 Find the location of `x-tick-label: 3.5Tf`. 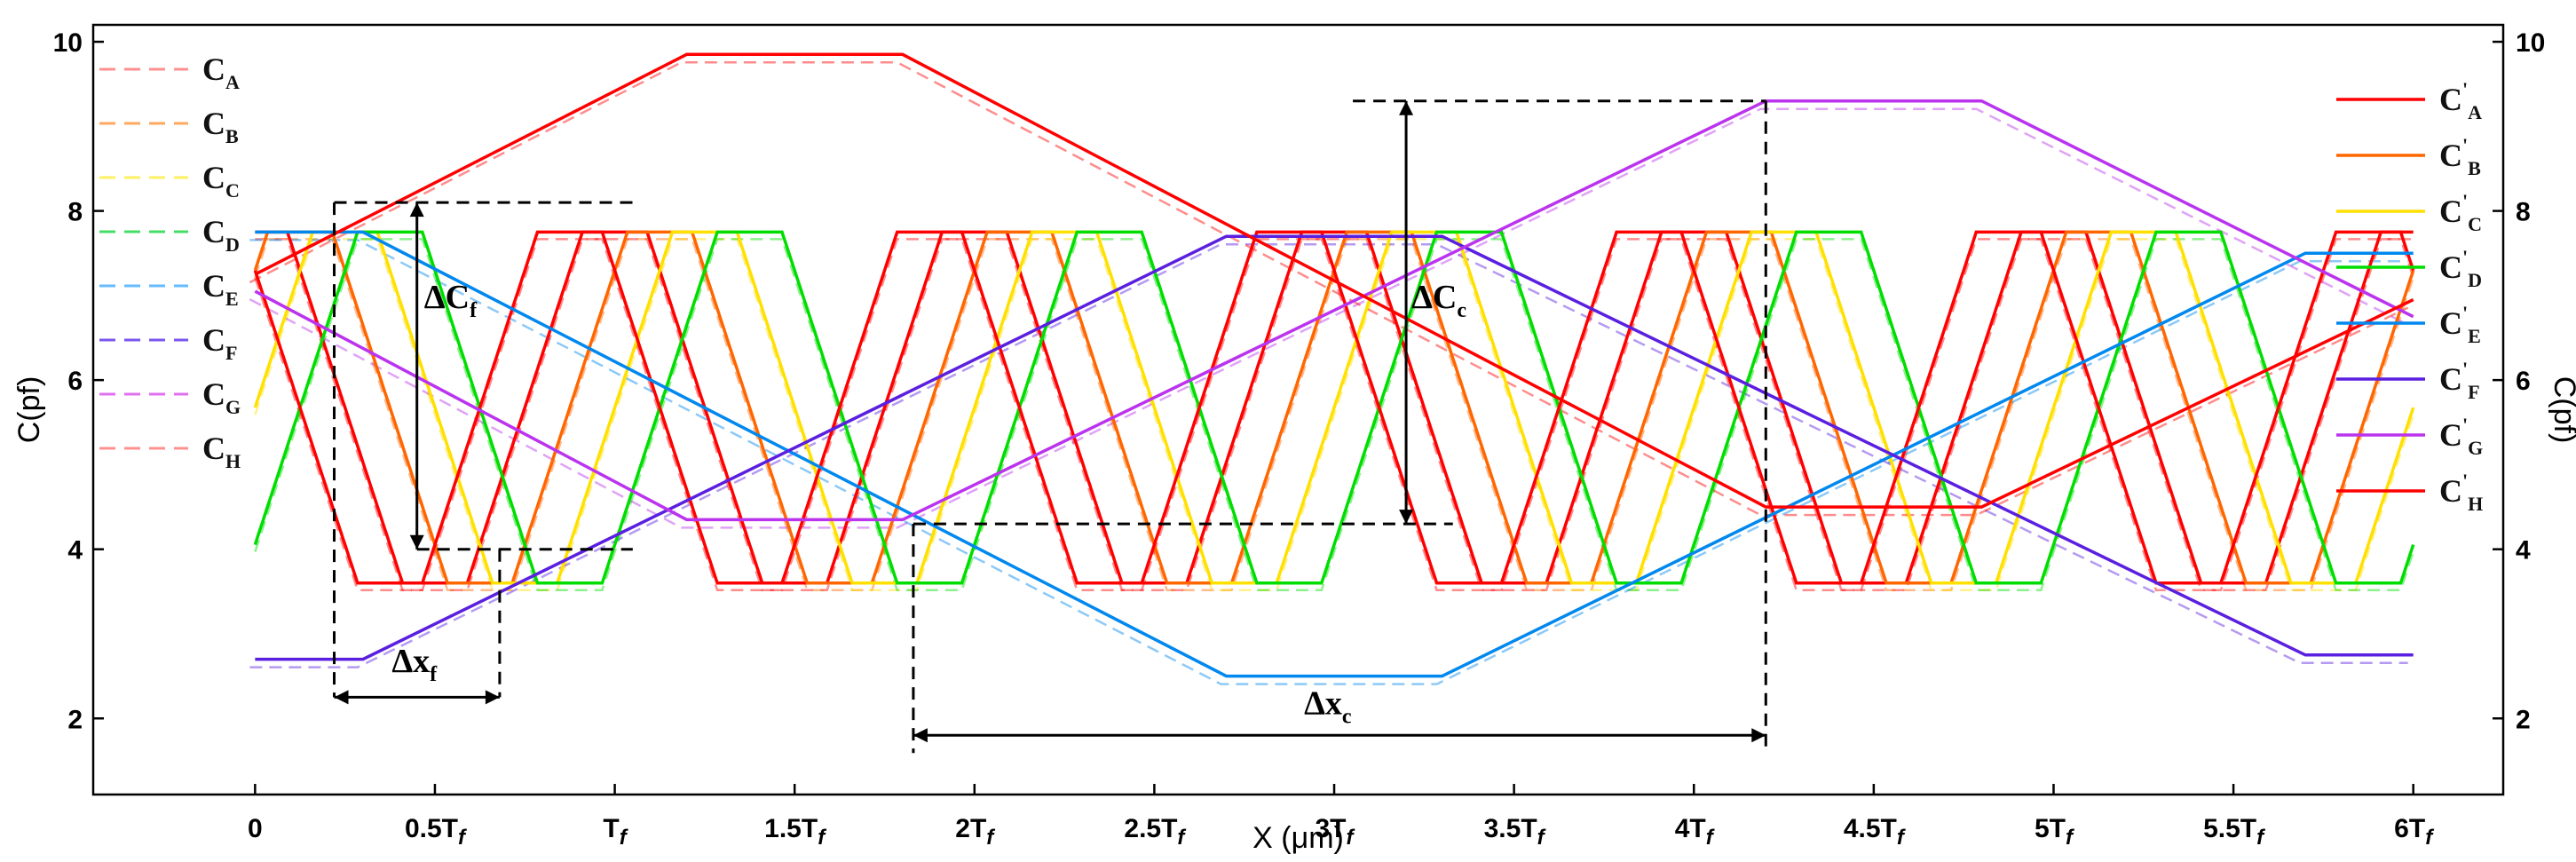

x-tick-label: 3.5Tf is located at coordinates (1515, 832).